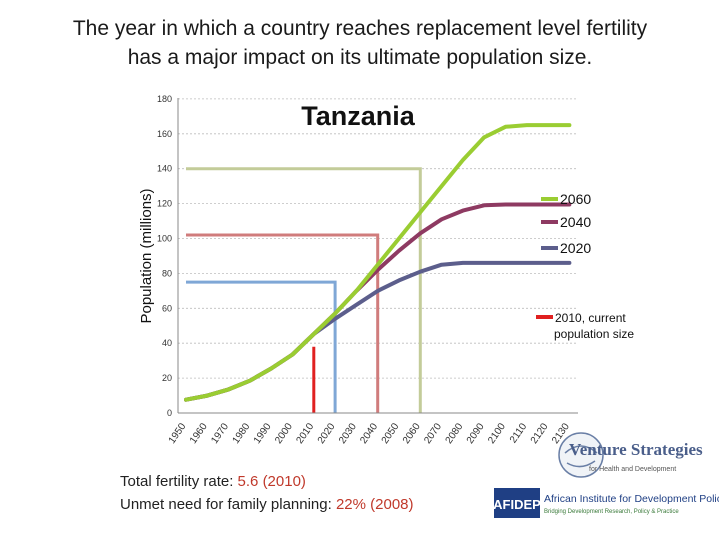 This screenshot has width=720, height=540. What do you see at coordinates (284, 433) in the screenshot?
I see `x-tick-label-2000: 2000` at bounding box center [284, 433].